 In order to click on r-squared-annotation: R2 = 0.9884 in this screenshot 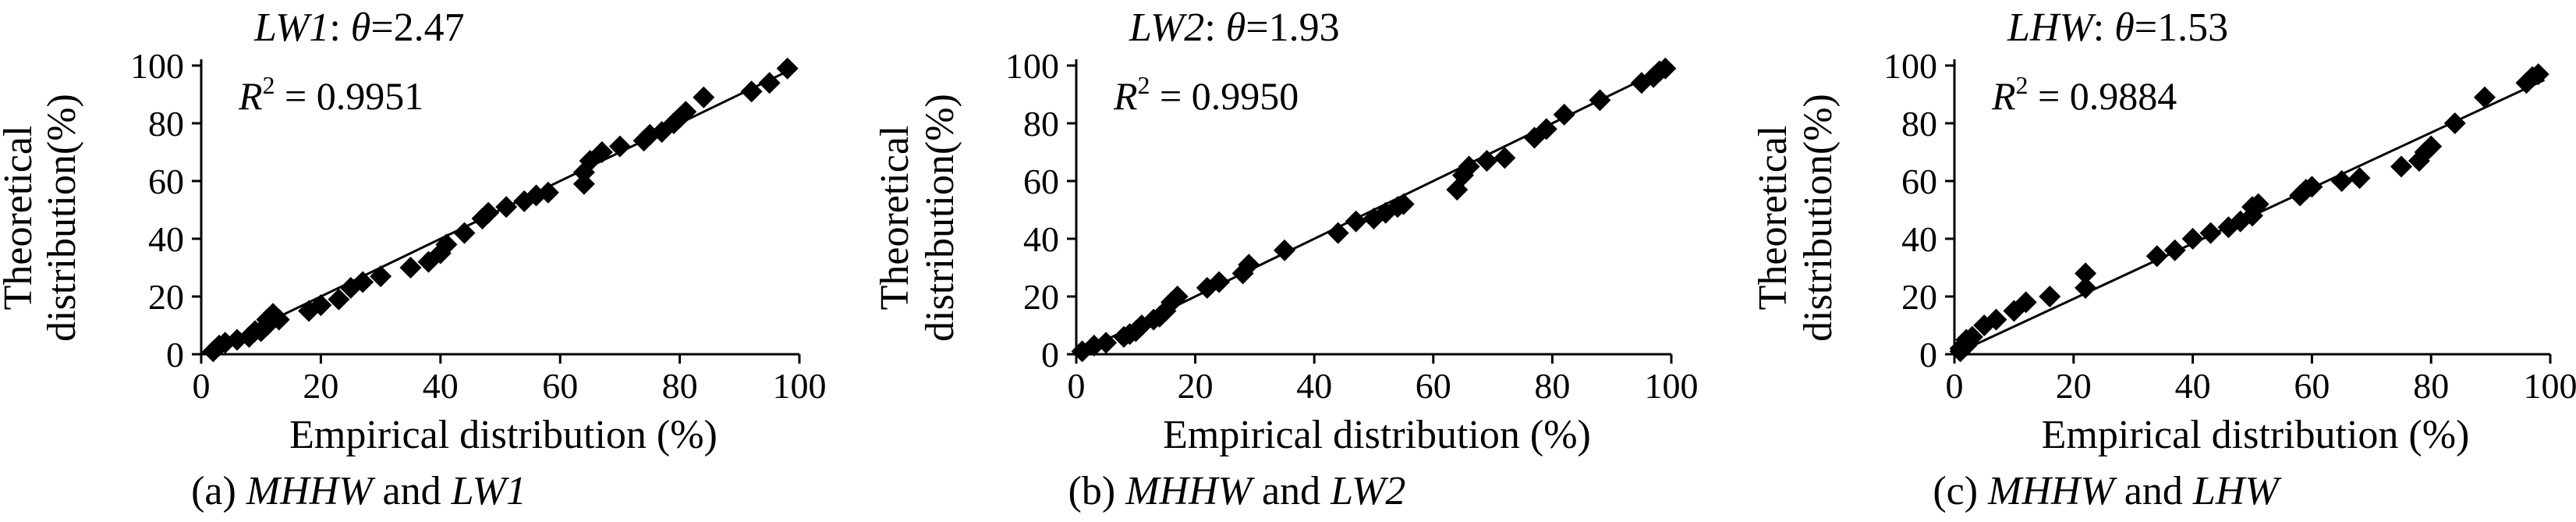, I will do `click(2084, 94)`.